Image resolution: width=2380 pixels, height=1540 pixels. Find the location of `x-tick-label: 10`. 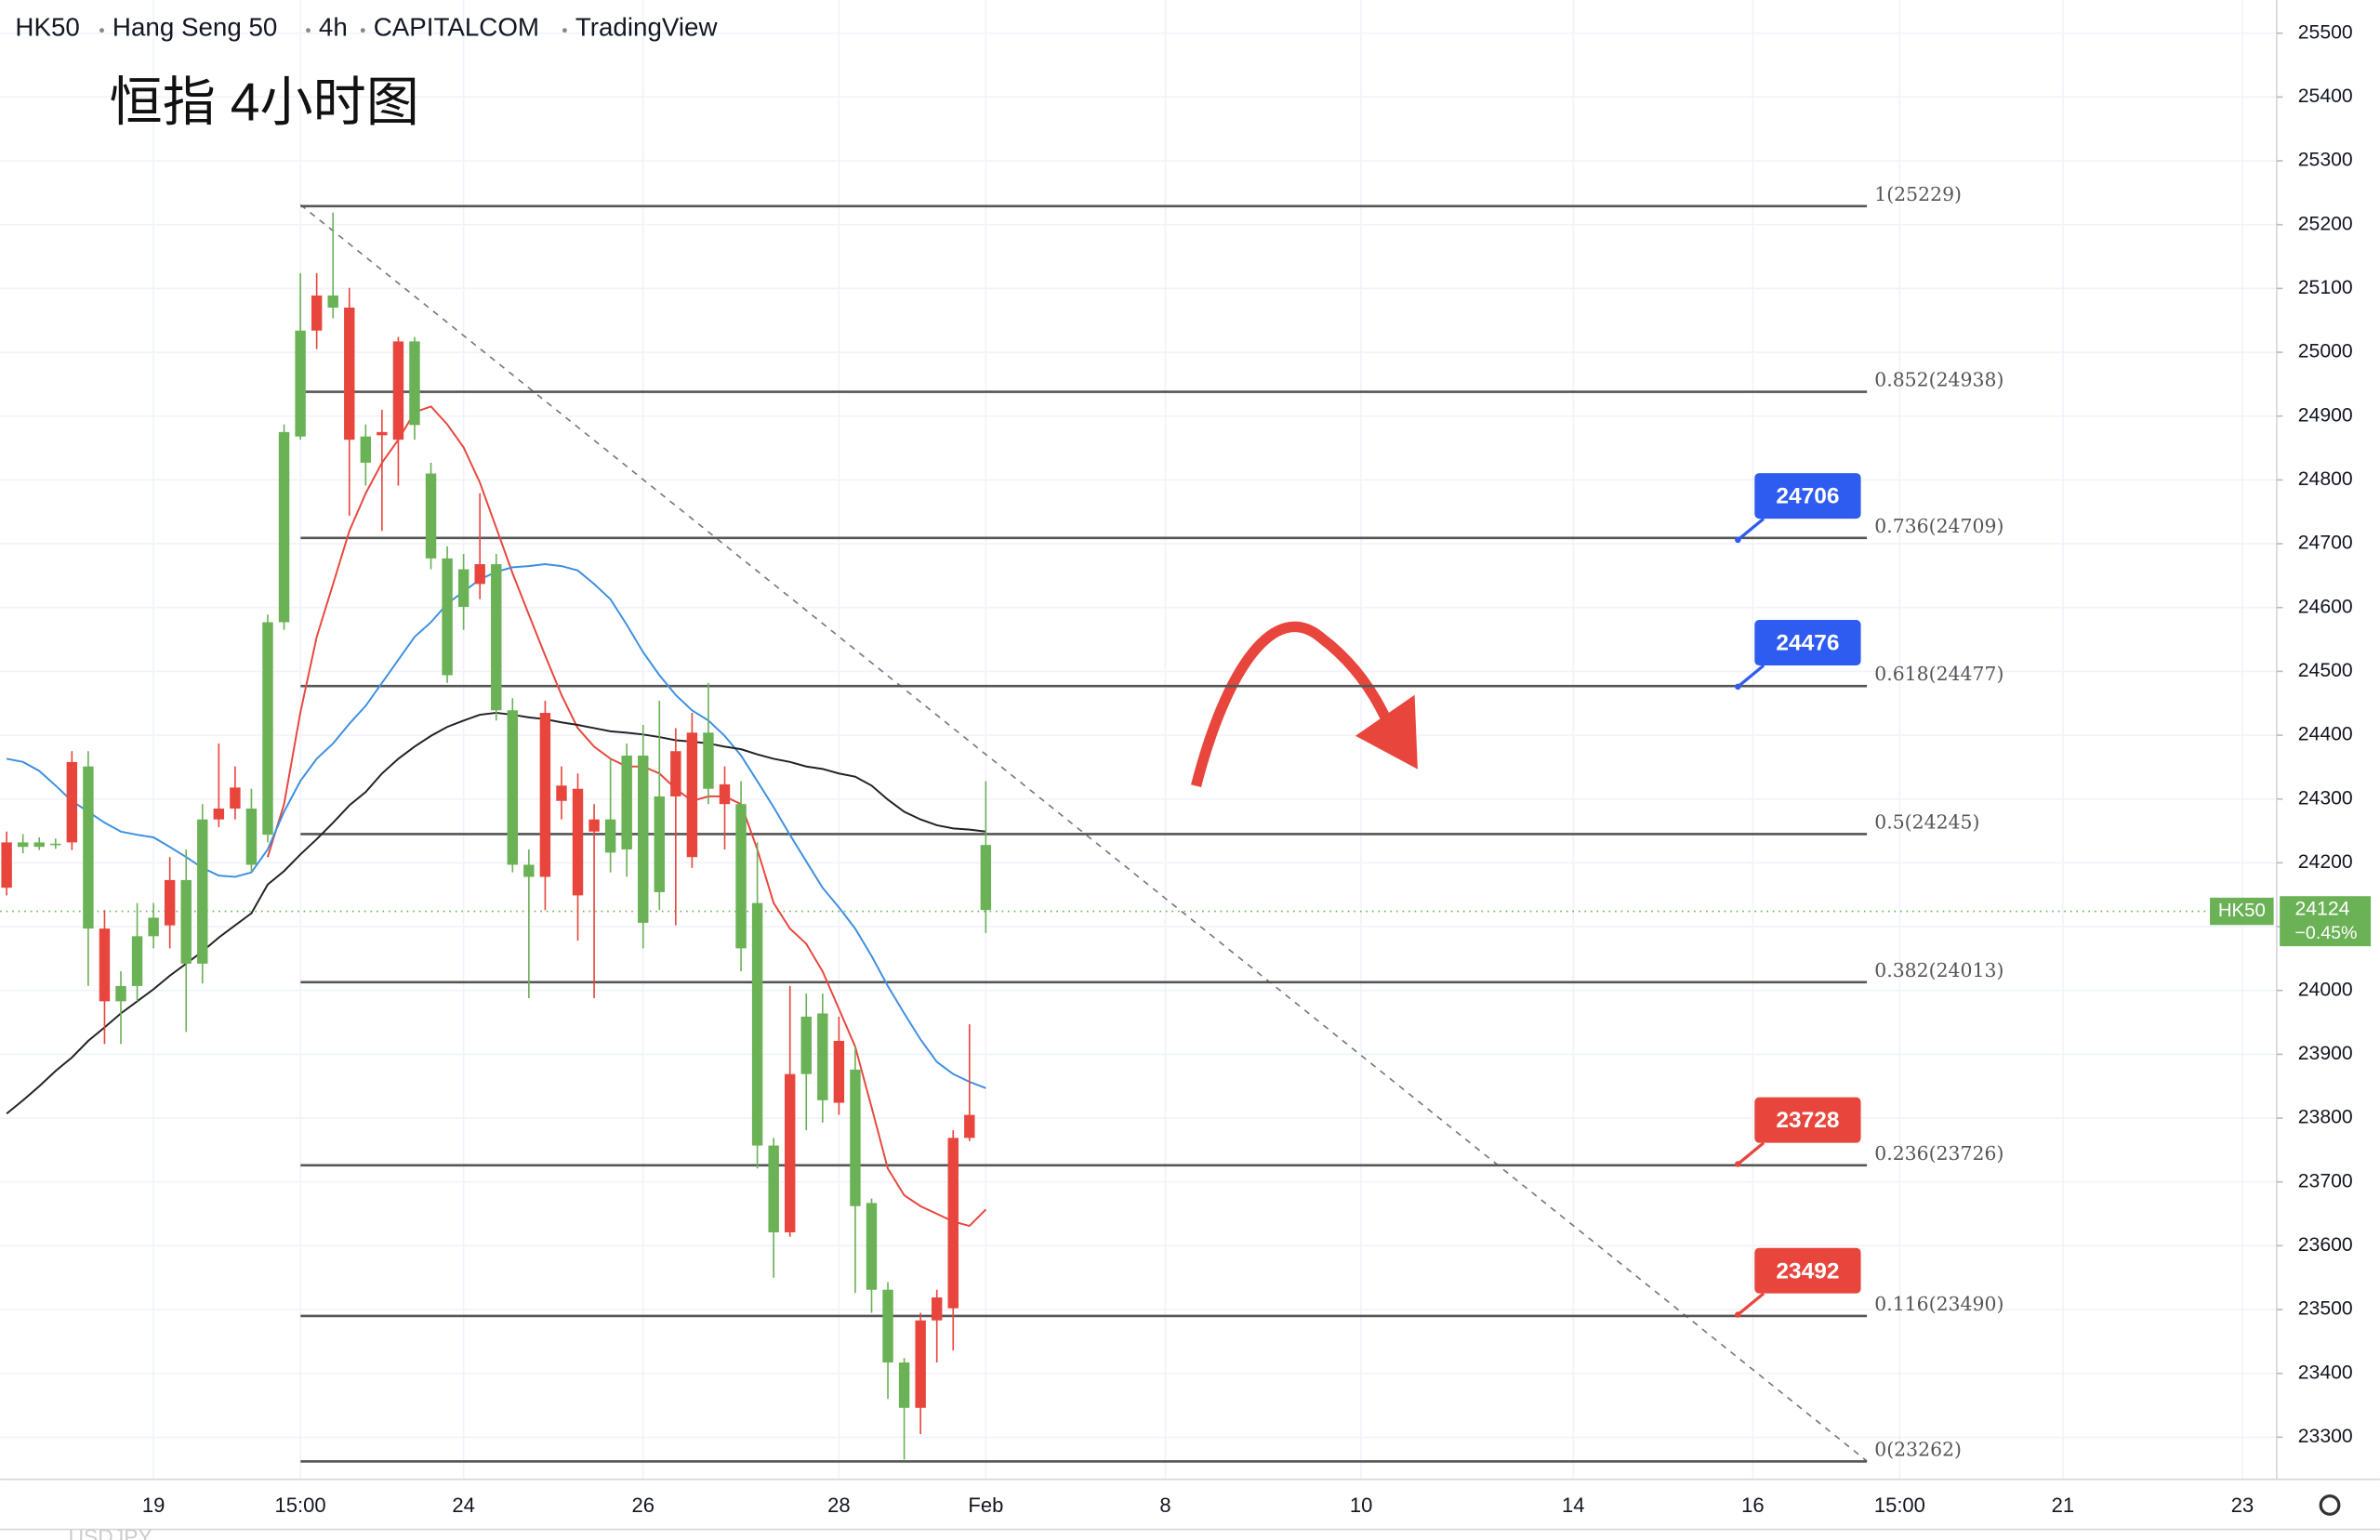

x-tick-label: 10 is located at coordinates (1361, 1506).